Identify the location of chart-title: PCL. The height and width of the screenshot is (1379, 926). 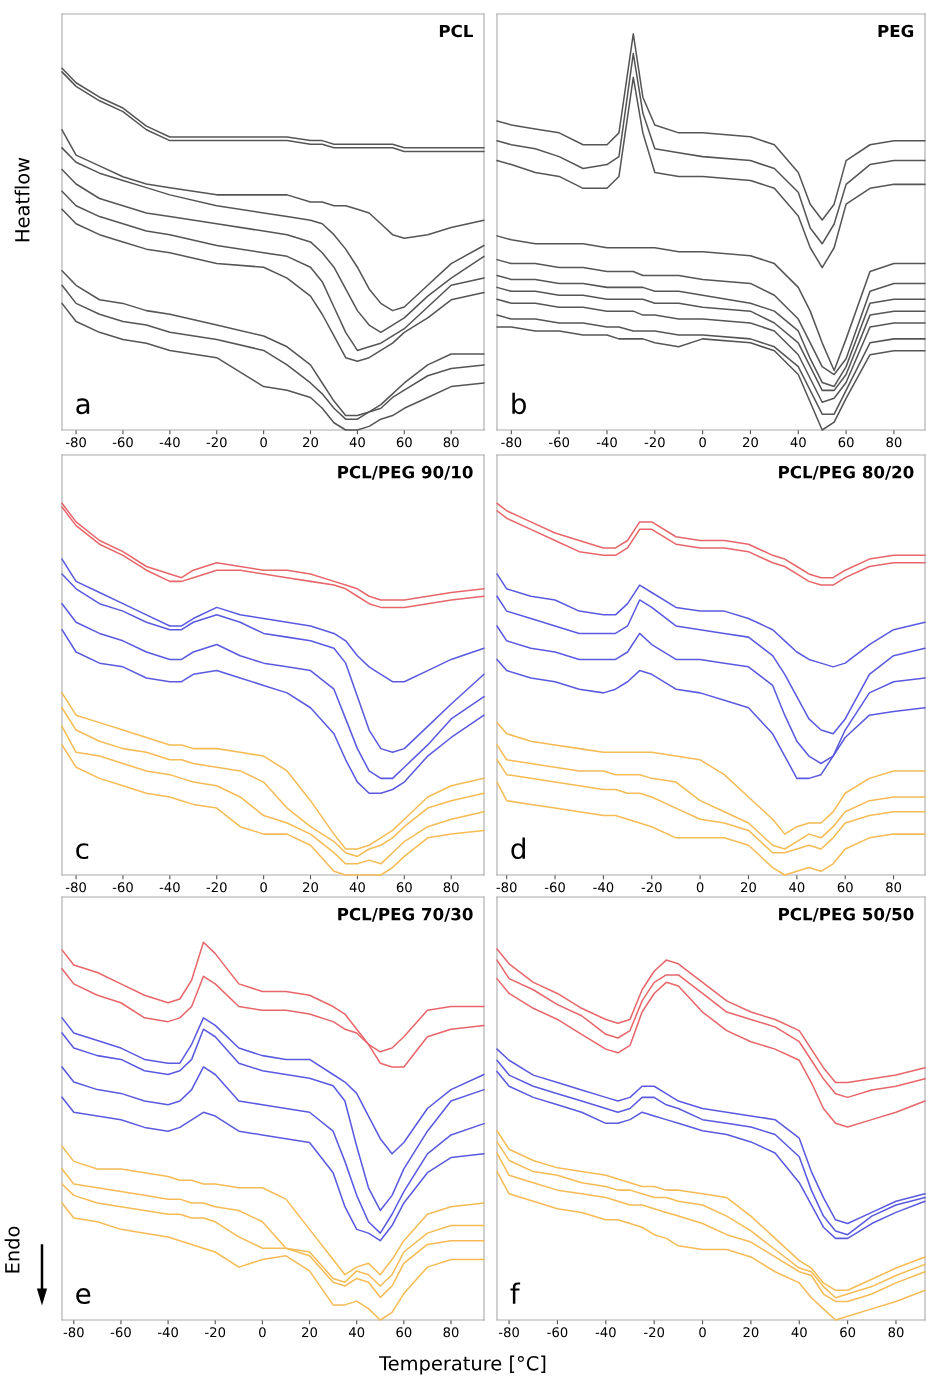
(456, 31).